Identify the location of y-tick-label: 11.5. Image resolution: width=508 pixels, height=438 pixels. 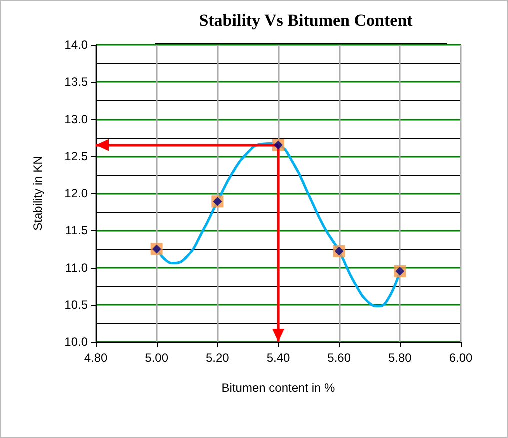
(77, 231).